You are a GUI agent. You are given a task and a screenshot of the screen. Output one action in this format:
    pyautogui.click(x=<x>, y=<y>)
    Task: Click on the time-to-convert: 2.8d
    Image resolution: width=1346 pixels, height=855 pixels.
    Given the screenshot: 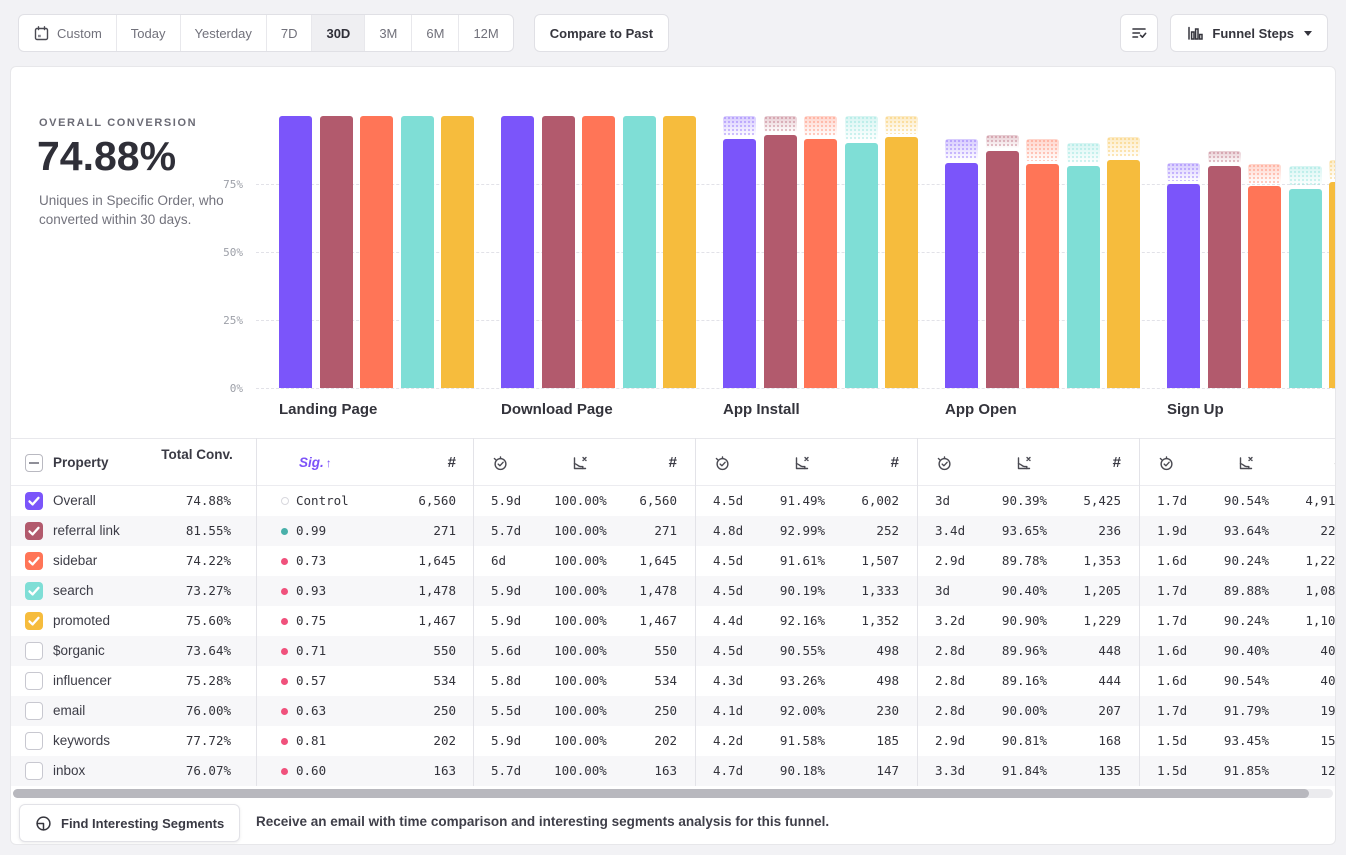 What is the action you would take?
    pyautogui.click(x=950, y=650)
    